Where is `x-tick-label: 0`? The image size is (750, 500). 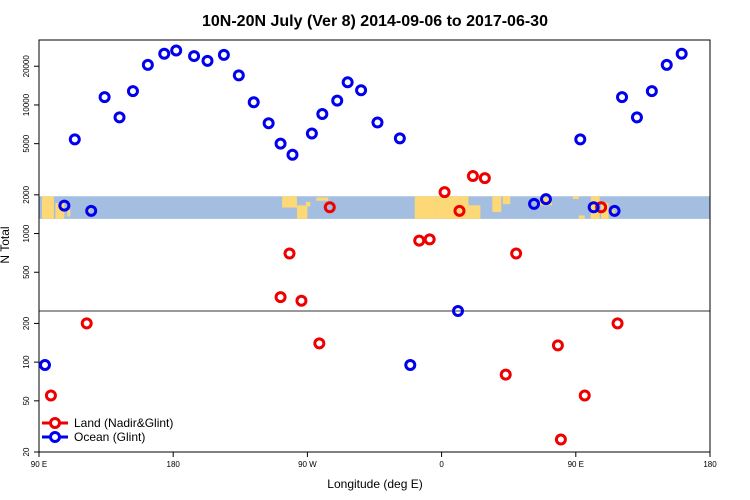 x-tick-label: 0 is located at coordinates (441, 464).